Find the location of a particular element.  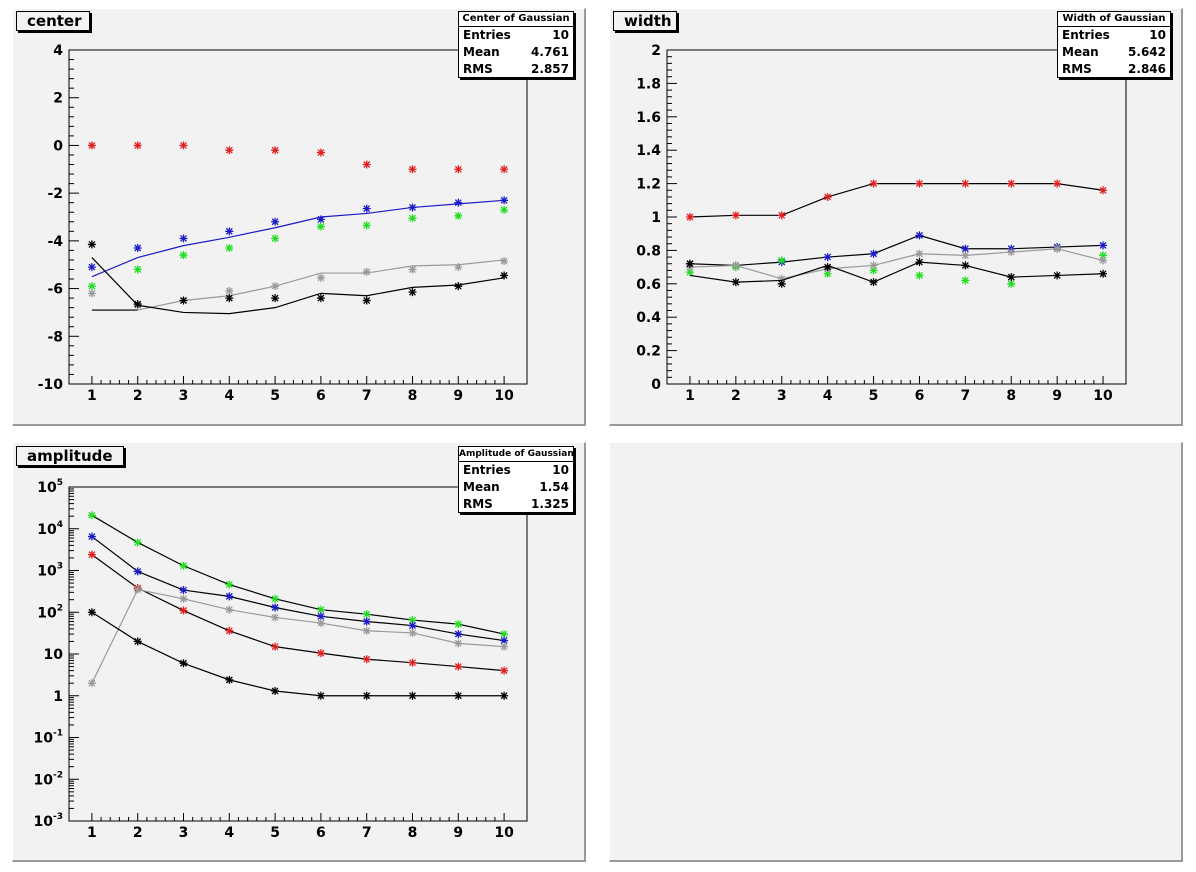

y-tick-label: -8 is located at coordinates (55, 337).